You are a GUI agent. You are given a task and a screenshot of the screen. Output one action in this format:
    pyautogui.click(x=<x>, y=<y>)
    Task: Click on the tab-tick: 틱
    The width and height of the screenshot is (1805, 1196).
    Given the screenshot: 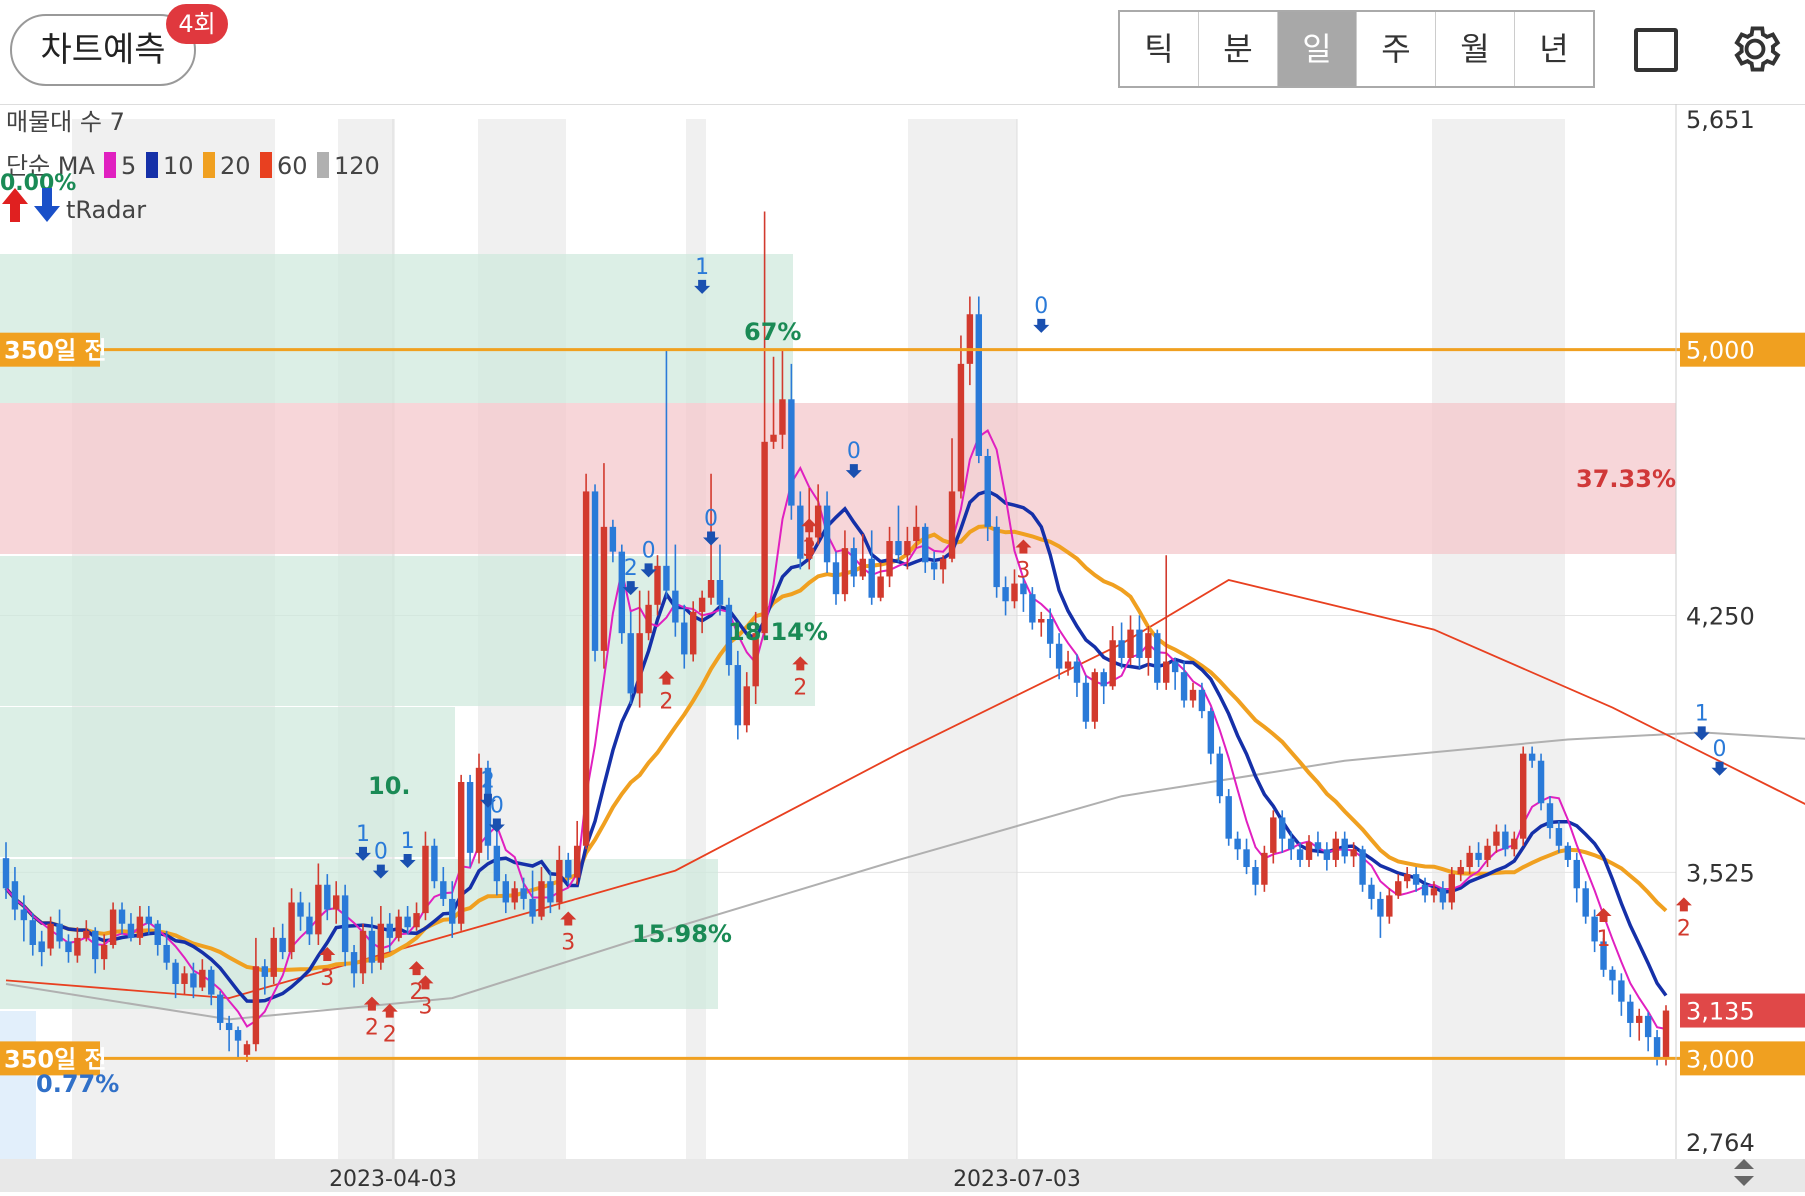 What is the action you would take?
    pyautogui.click(x=1159, y=49)
    